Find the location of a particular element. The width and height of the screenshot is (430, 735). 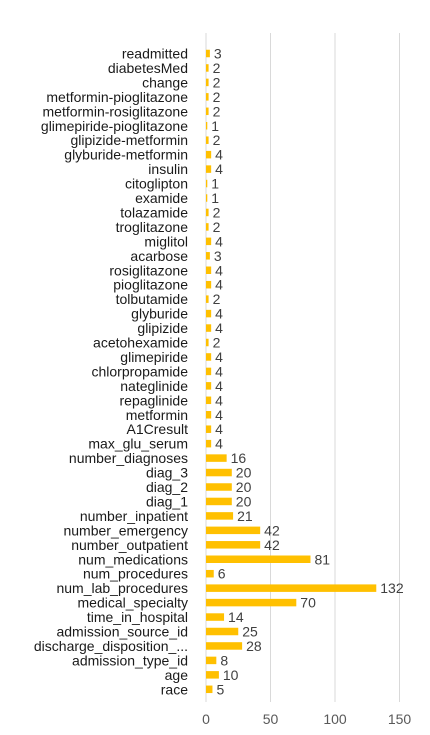

category-label: medical_specialty is located at coordinates (133, 603).